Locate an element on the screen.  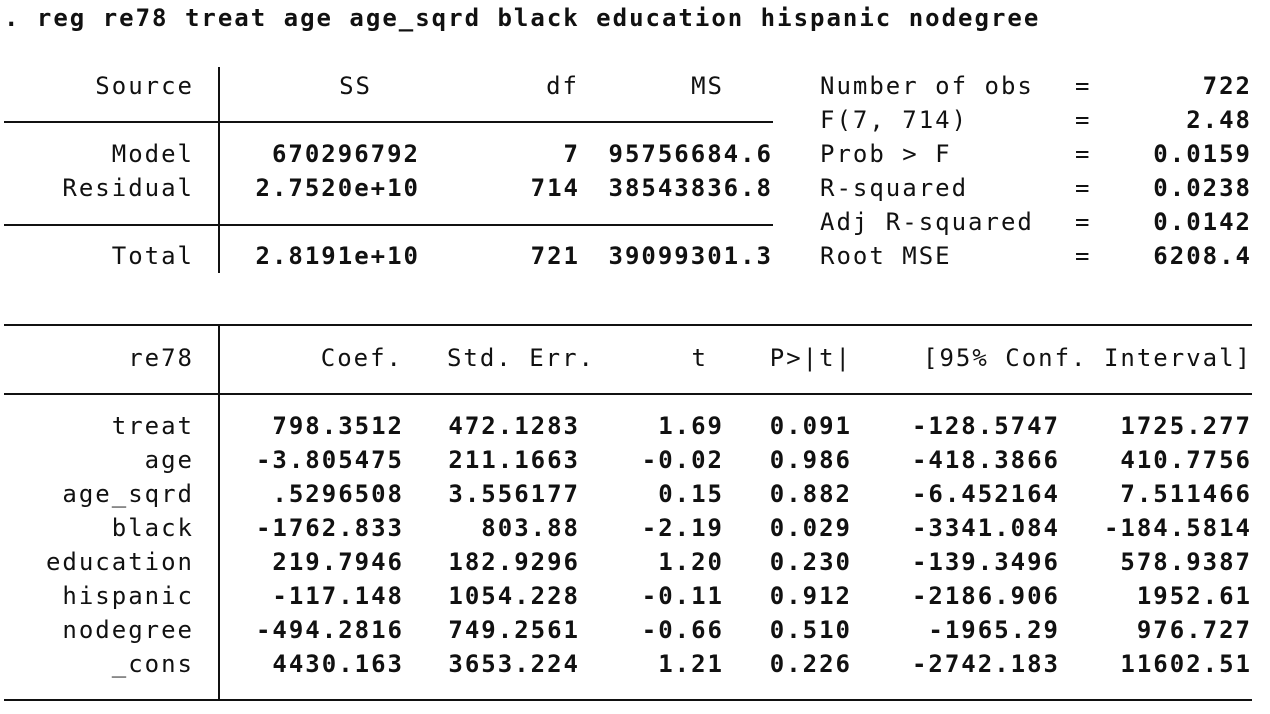
coef-stderr: 803.88 is located at coordinates (530, 528).